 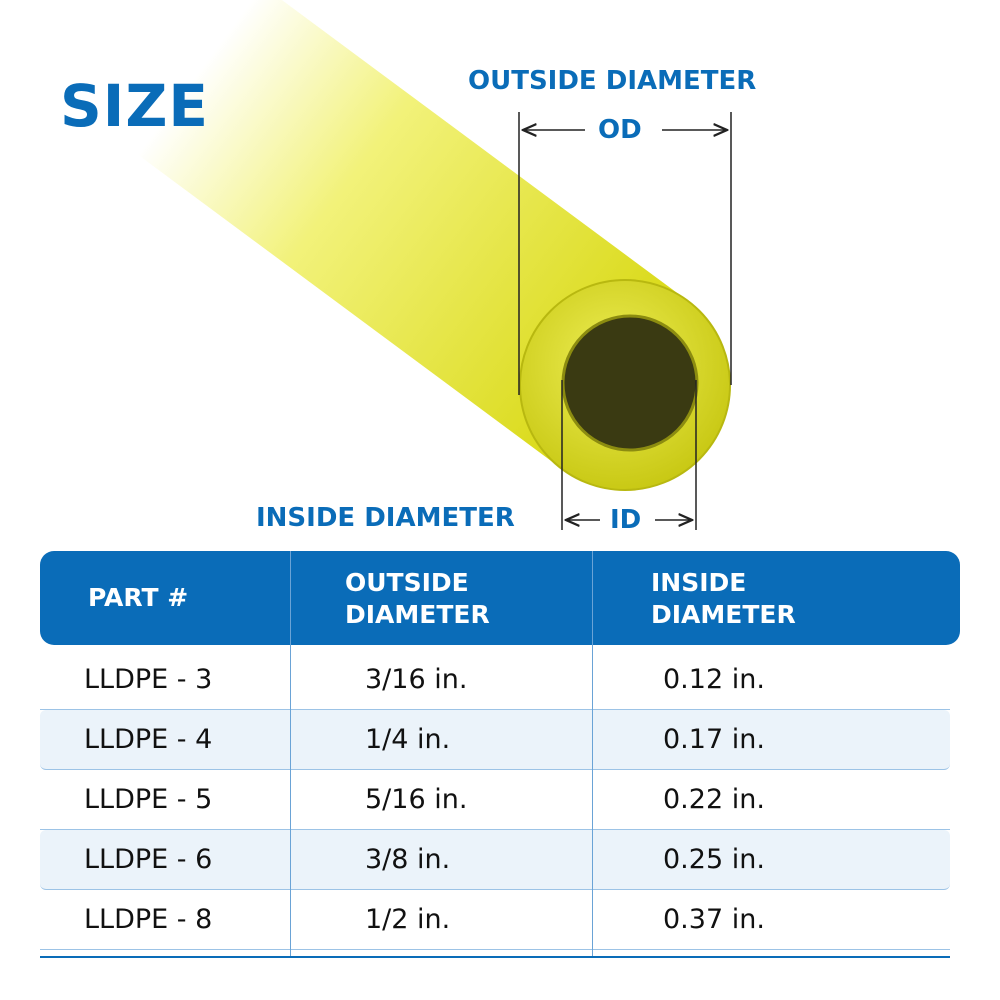 What do you see at coordinates (714, 859) in the screenshot?
I see `inside-diameter-value: 0.25 in.` at bounding box center [714, 859].